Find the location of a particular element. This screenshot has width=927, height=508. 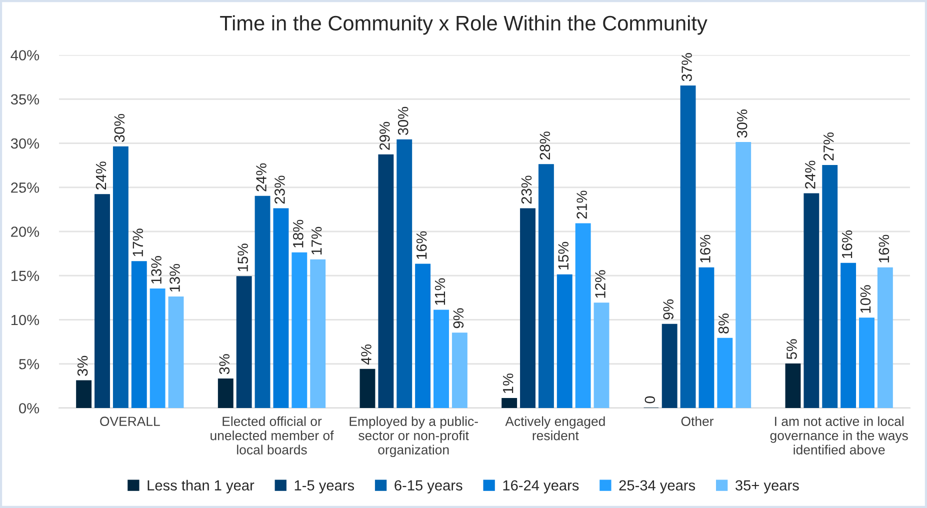

y-tick-label: 30% is located at coordinates (25, 143).